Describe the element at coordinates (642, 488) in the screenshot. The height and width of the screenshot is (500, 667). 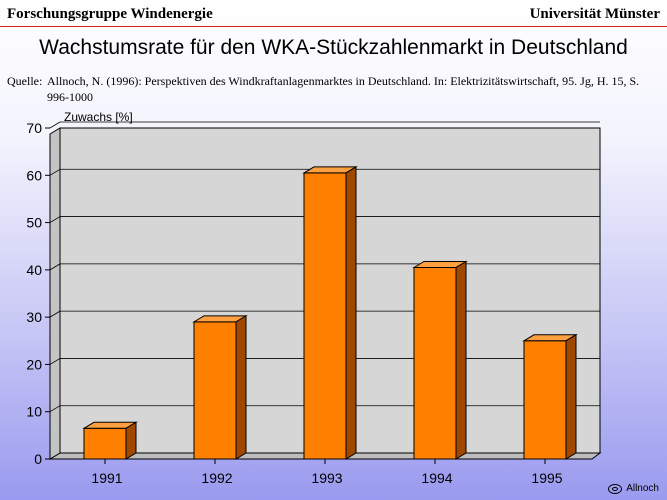
I see `copyright-text: Allnoch` at that location.